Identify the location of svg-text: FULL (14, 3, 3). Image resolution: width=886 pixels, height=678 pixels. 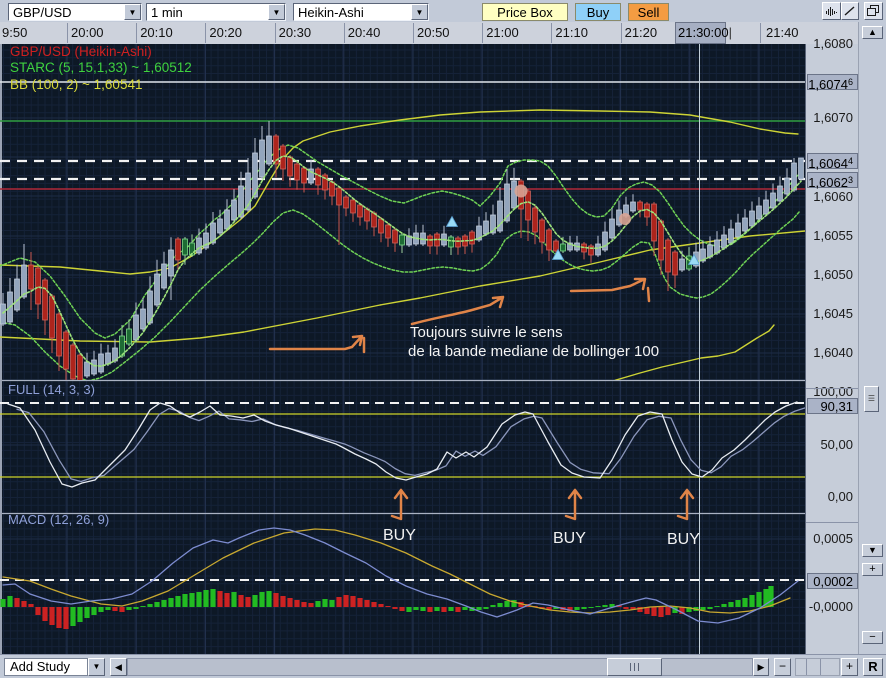
(51, 389).